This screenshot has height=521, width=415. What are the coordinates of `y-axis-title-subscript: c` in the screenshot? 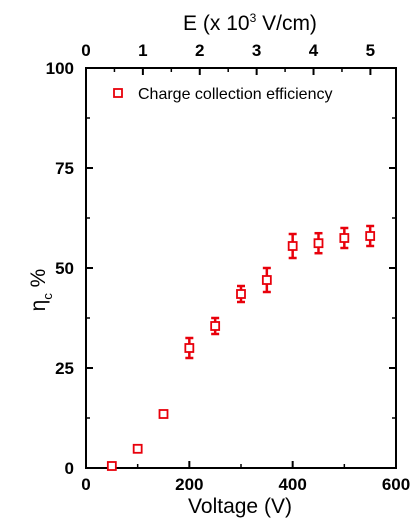 It's located at (47, 296).